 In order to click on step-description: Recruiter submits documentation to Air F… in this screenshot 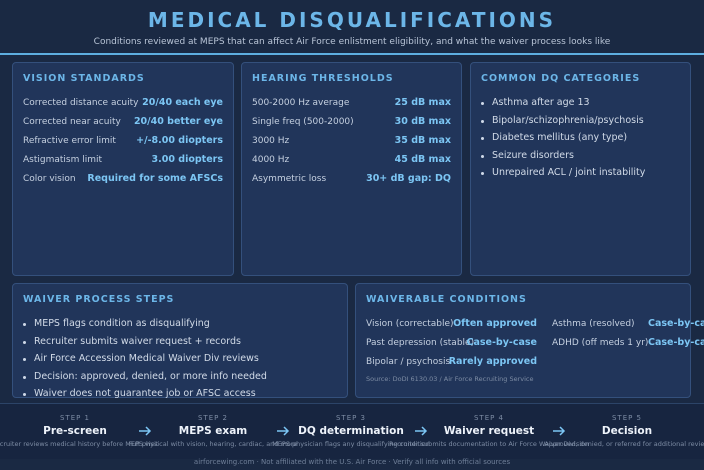, I will do `click(489, 444)`.